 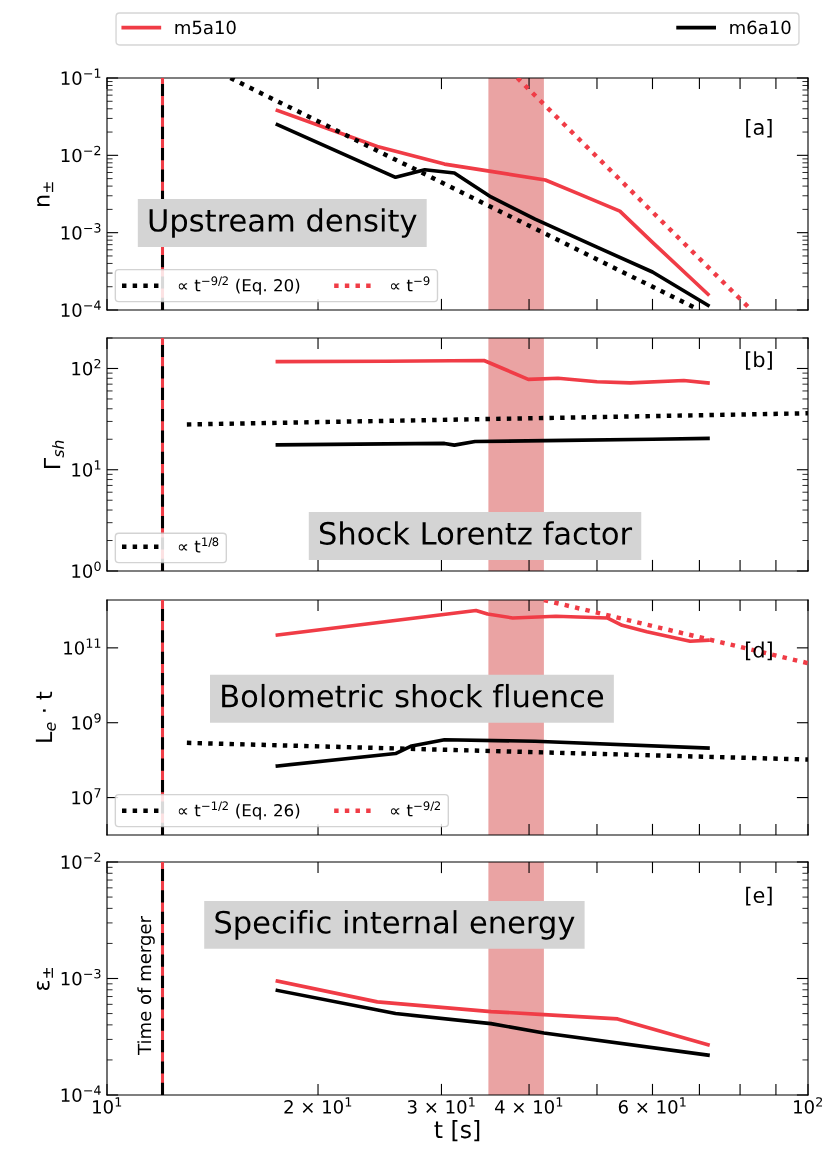 I want to click on annotation: Bolometric shock fluence, so click(x=413, y=695).